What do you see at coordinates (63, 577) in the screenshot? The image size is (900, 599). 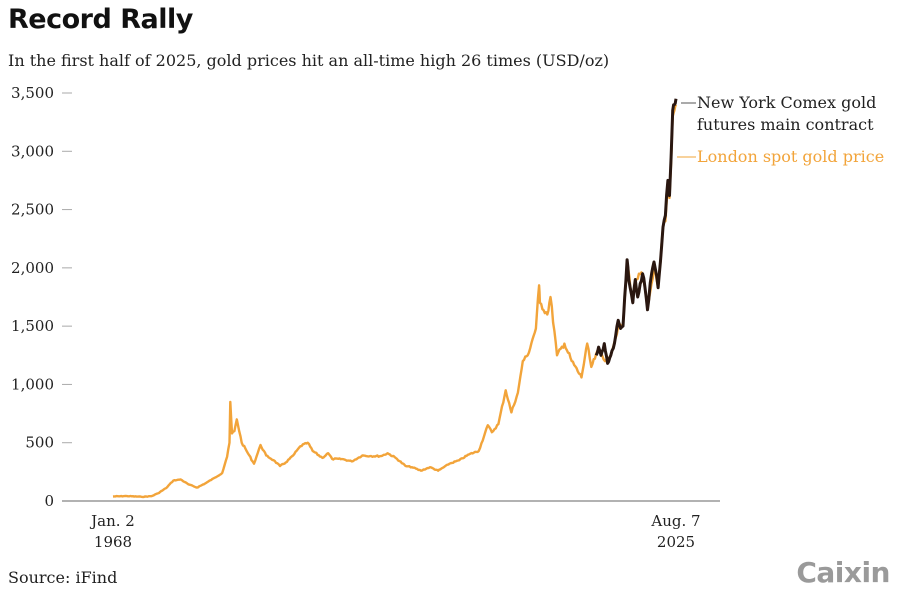 I see `source-note: Source: iFind` at bounding box center [63, 577].